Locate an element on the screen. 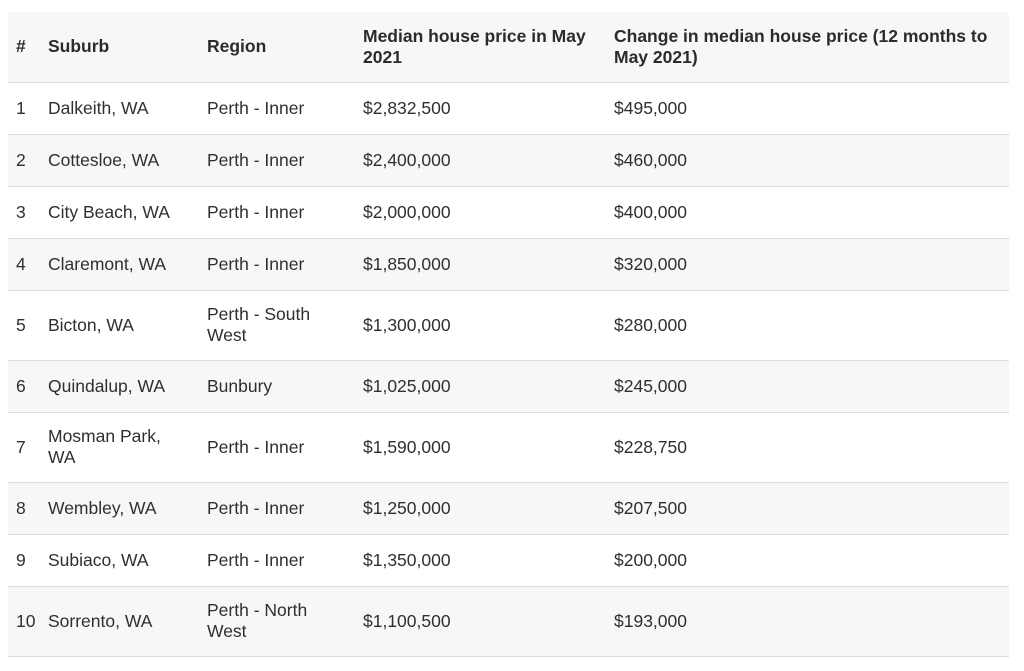 The height and width of the screenshot is (671, 1024). cell-suburb: Sorrento, WA is located at coordinates (119, 621).